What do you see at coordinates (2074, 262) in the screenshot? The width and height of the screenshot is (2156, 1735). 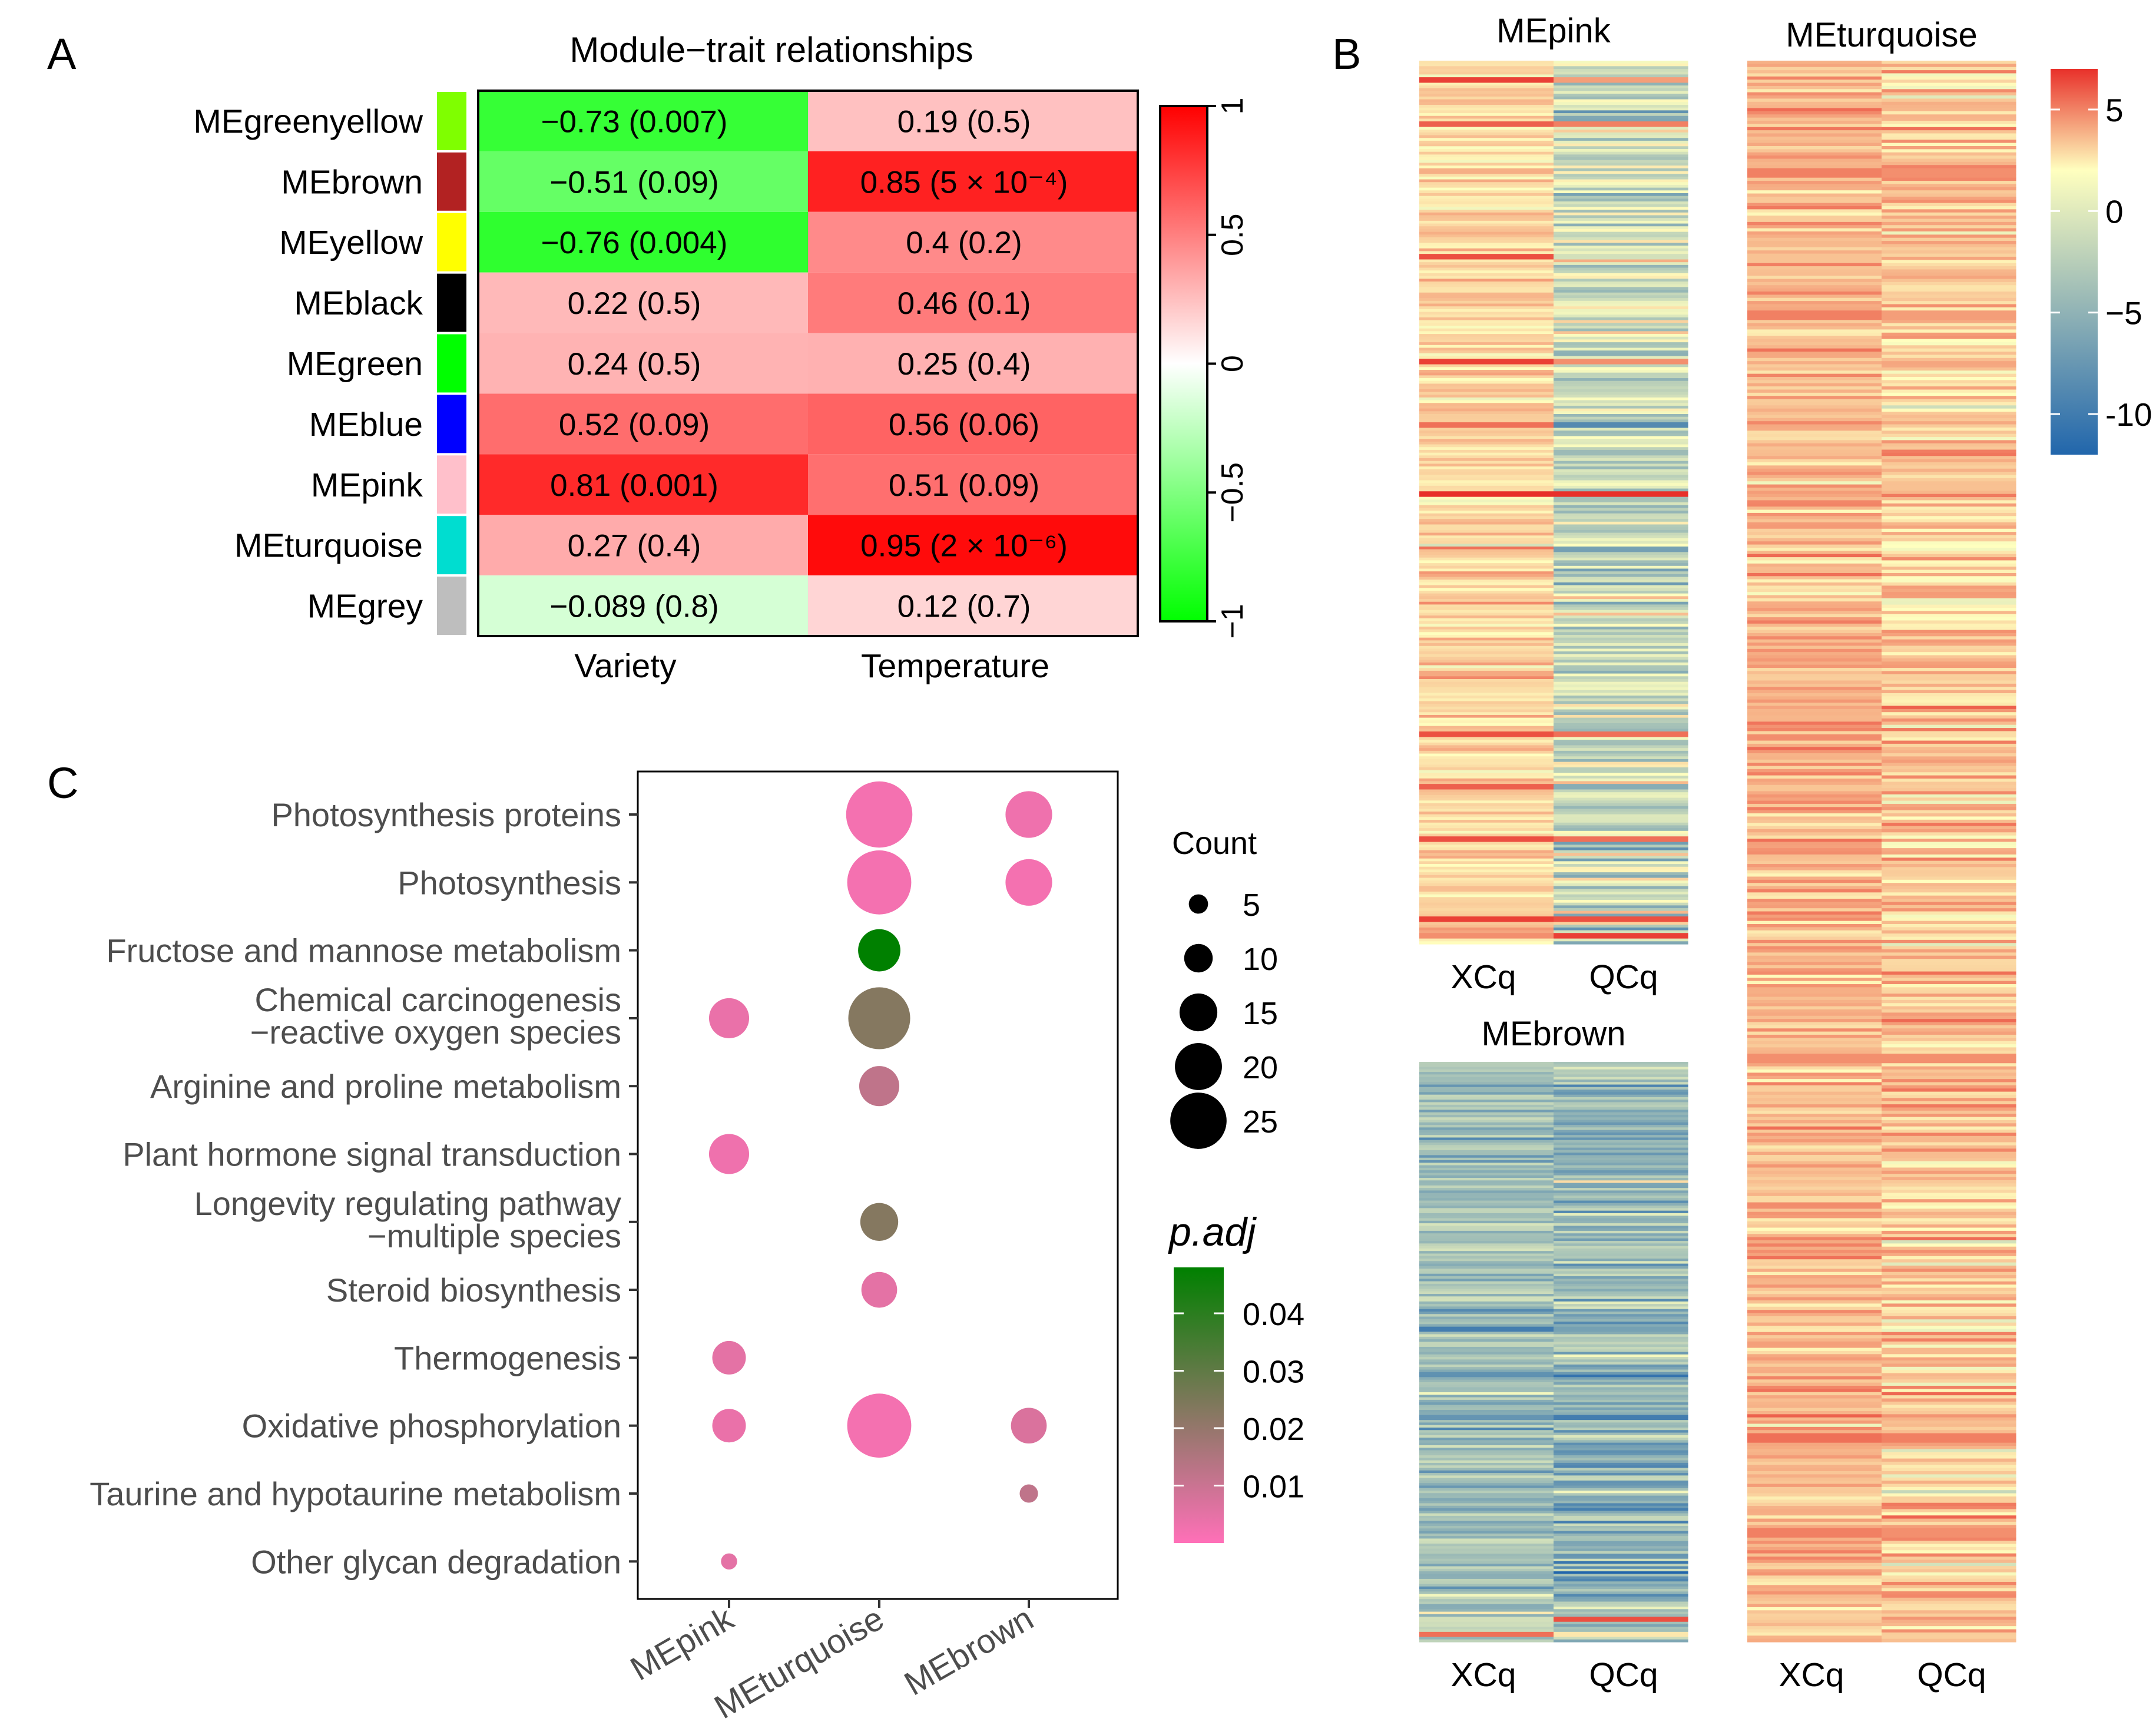 I see `colorbar-b` at bounding box center [2074, 262].